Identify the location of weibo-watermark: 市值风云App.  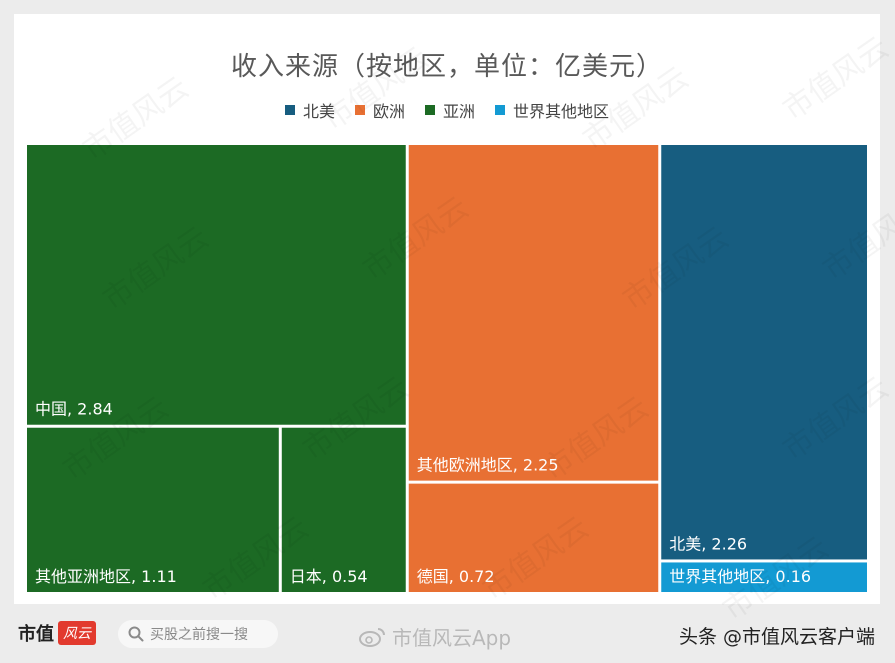
(434, 636).